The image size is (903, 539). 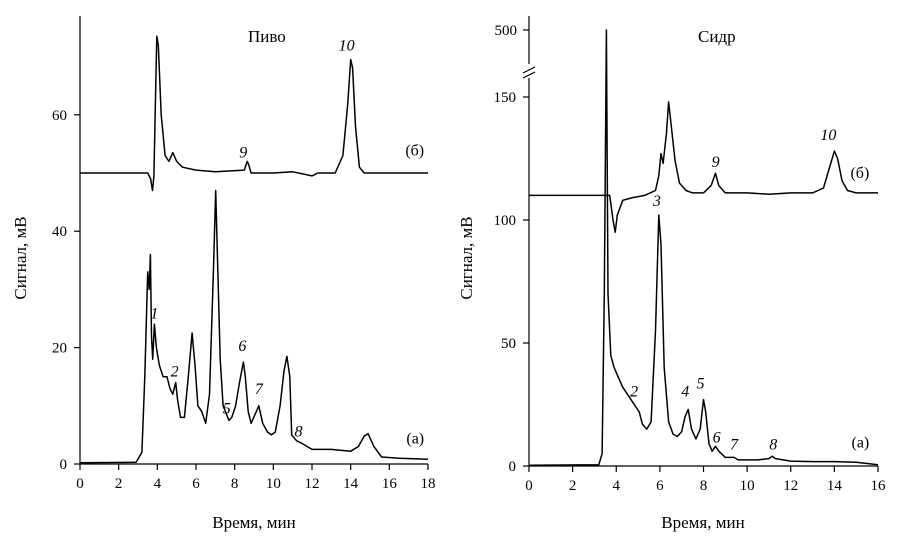 What do you see at coordinates (835, 486) in the screenshot?
I see `cider-x-tick-label: 14` at bounding box center [835, 486].